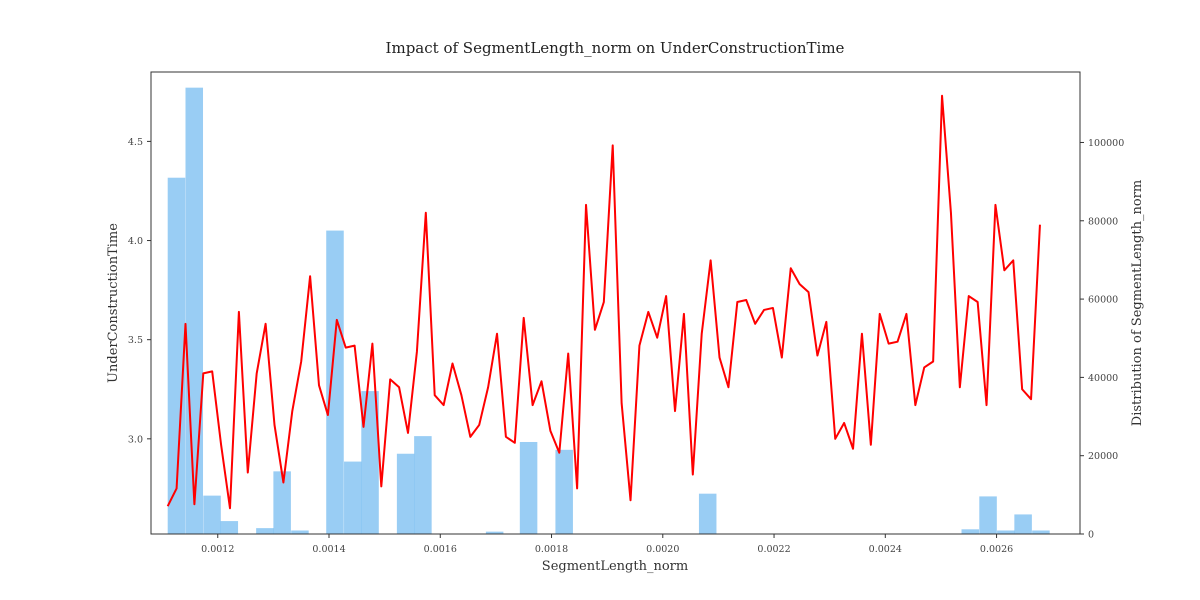  Describe the element at coordinates (773, 549) in the screenshot. I see `x-tick-label: 0.0022` at that location.